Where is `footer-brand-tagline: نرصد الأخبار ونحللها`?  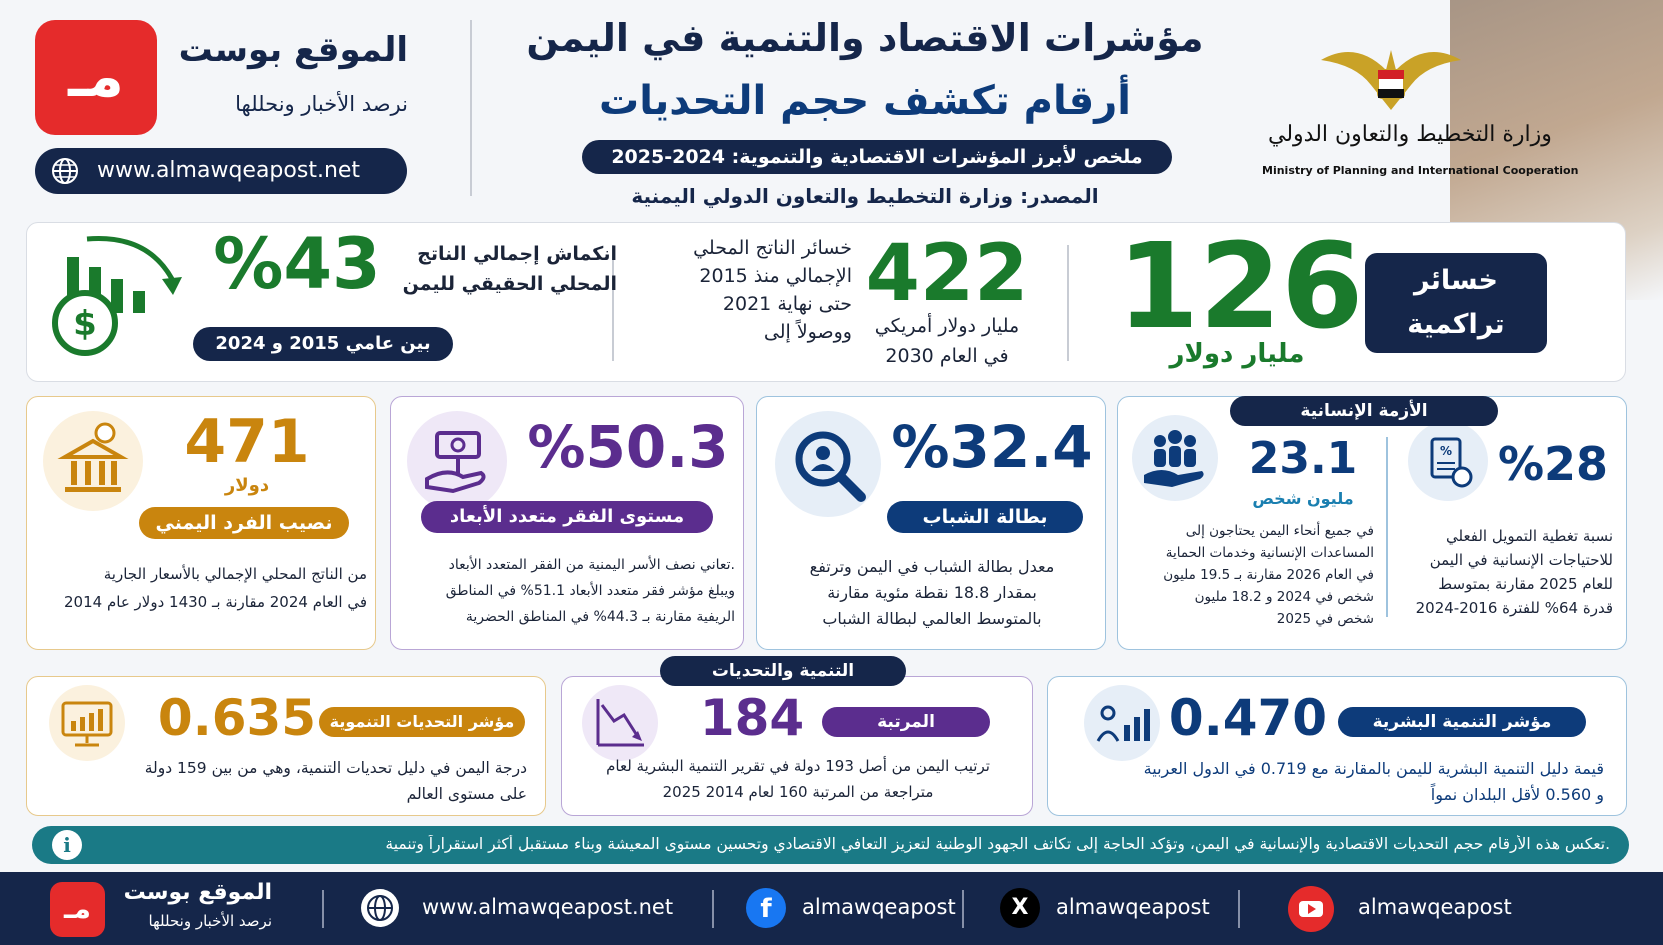
footer-brand-tagline: نرصد الأخبار ونحللها is located at coordinates (210, 921).